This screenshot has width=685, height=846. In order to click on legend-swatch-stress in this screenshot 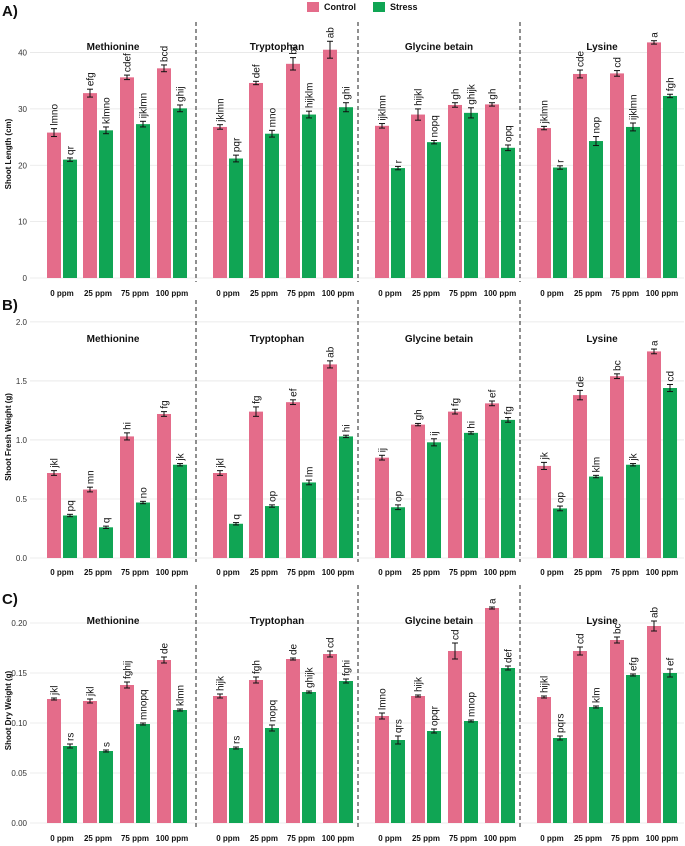, I will do `click(379, 7)`.